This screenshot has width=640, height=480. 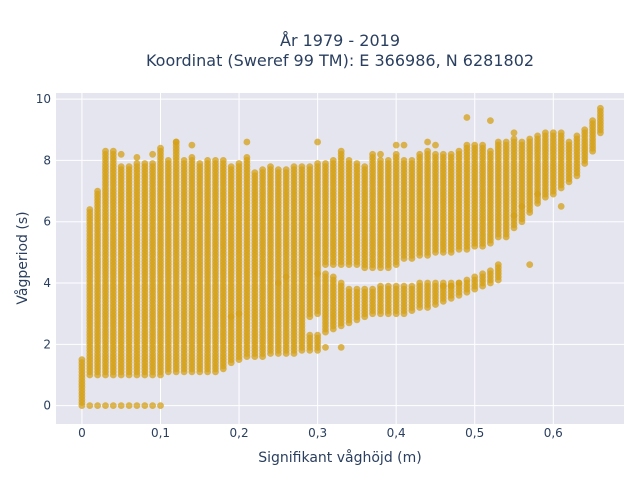 What do you see at coordinates (553, 433) in the screenshot?
I see `x-tick-label: 0,6` at bounding box center [553, 433].